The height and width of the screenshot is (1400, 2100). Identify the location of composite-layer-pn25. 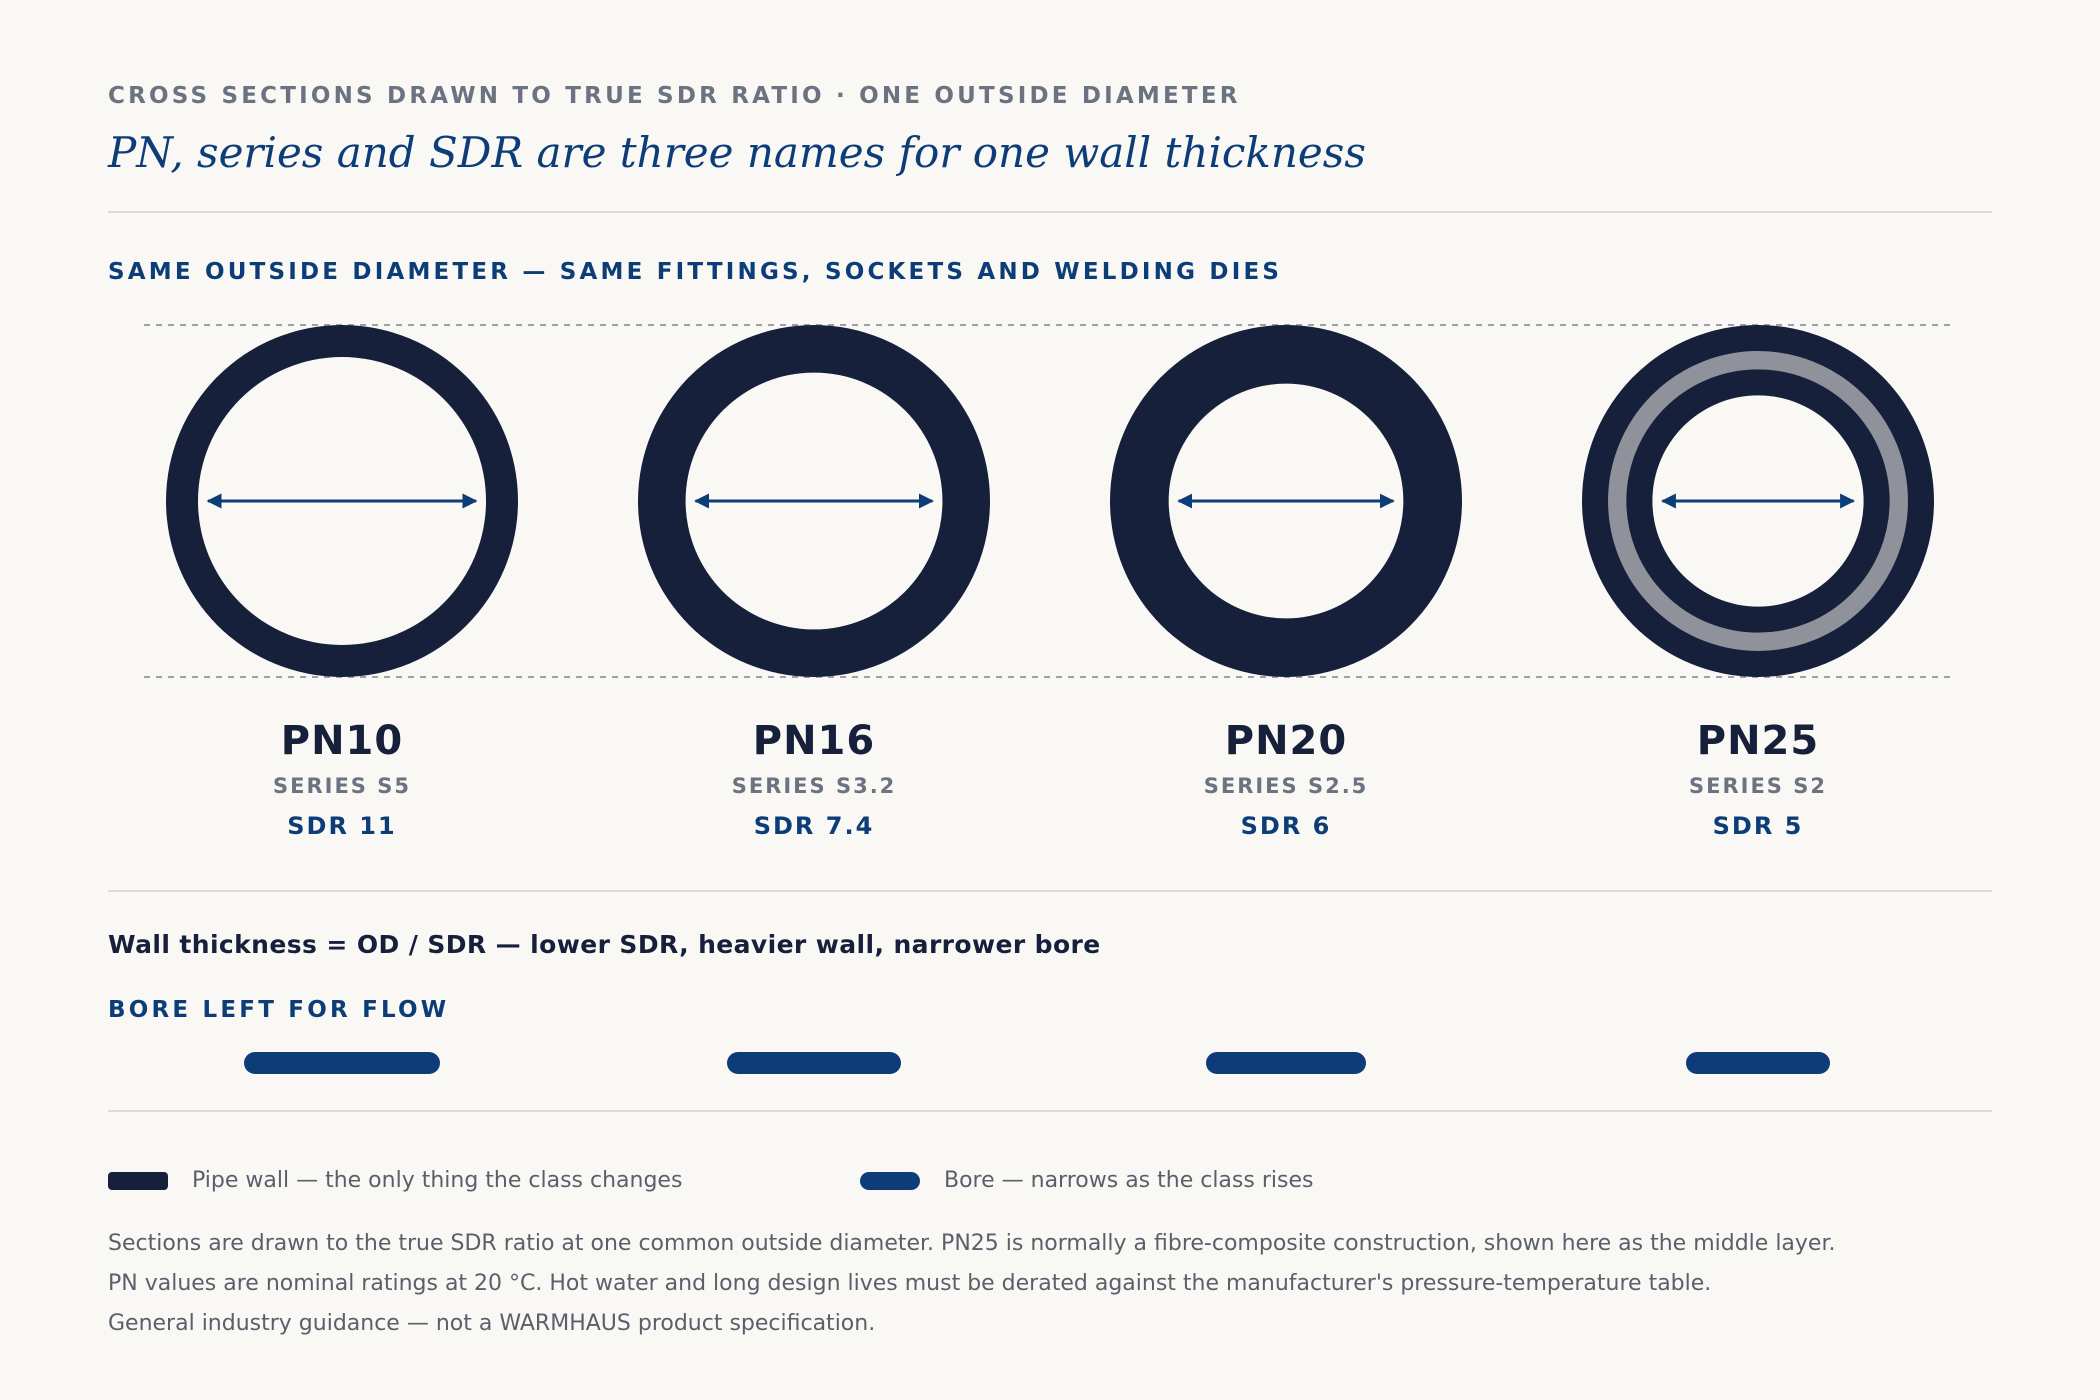
(1758, 501).